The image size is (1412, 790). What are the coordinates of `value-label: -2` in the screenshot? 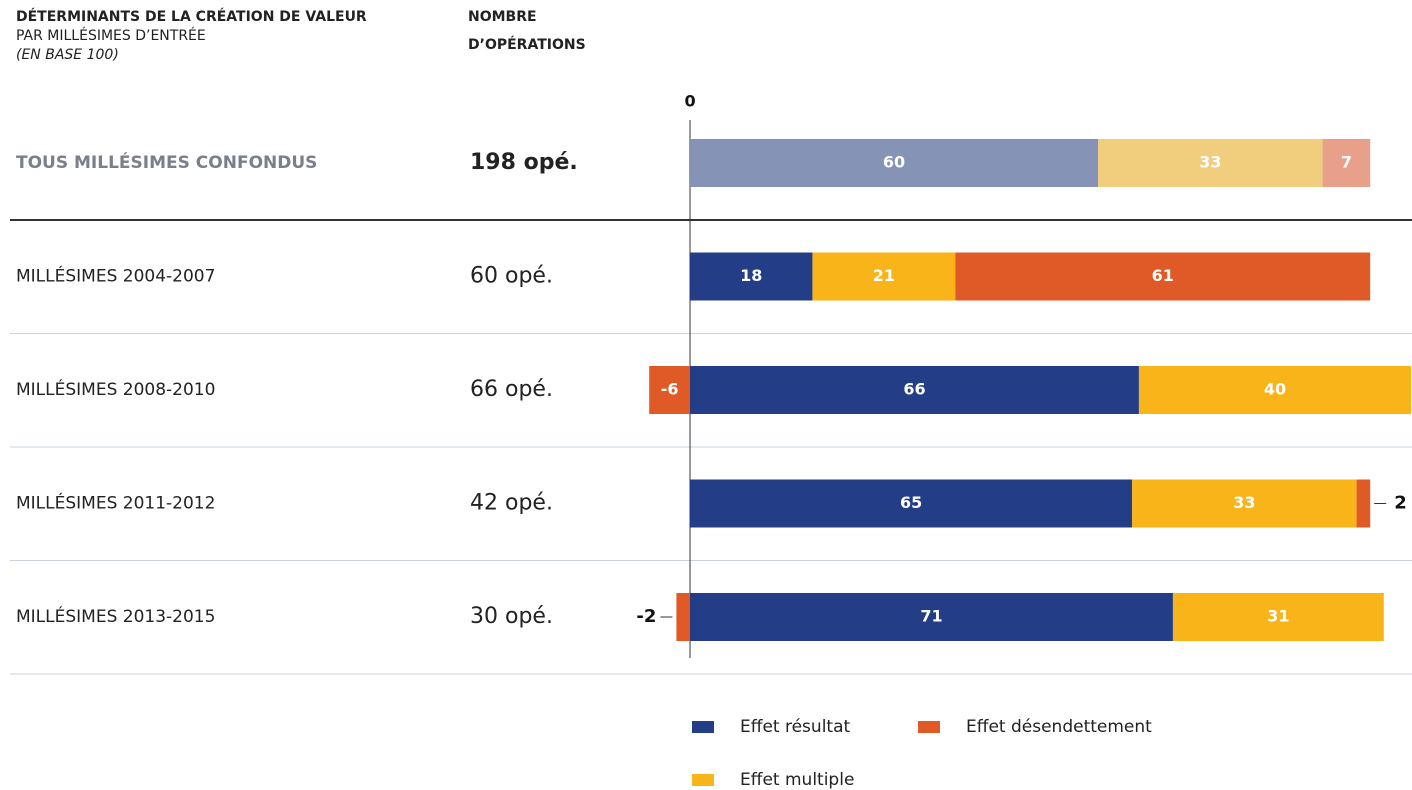 It's located at (646, 616).